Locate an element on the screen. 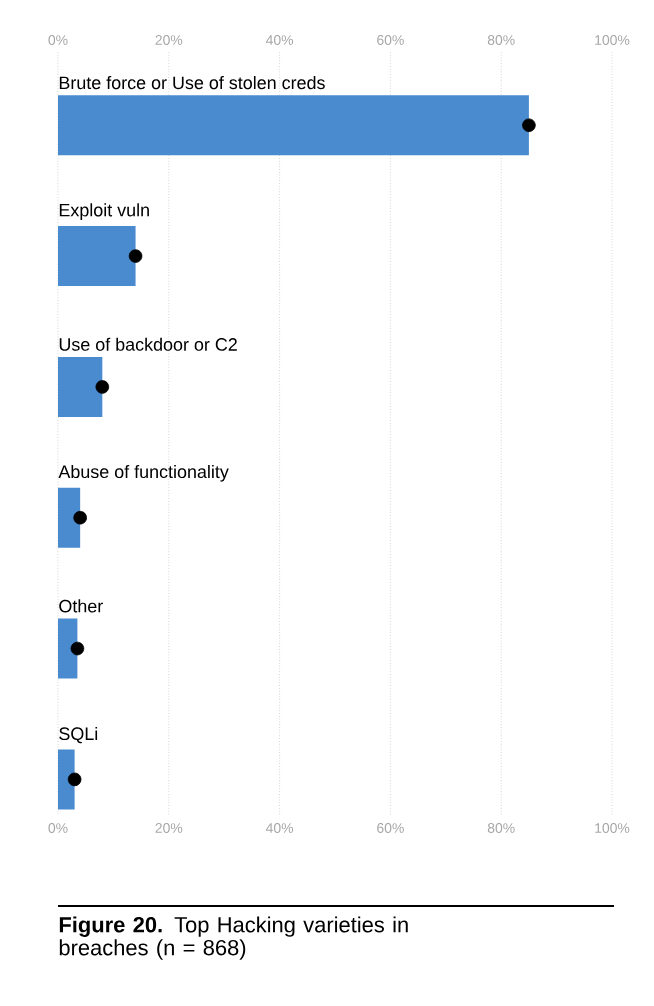 The image size is (654, 1006). y-tick-label: Use of backdoor or C2 is located at coordinates (148, 344).